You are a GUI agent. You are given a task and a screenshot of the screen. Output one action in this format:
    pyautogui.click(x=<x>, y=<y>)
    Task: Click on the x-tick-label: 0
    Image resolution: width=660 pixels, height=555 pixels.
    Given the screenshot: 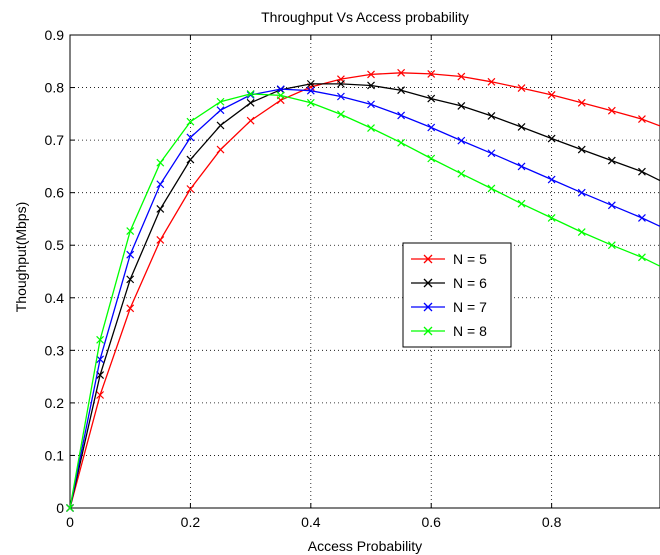 What is the action you would take?
    pyautogui.click(x=70, y=522)
    